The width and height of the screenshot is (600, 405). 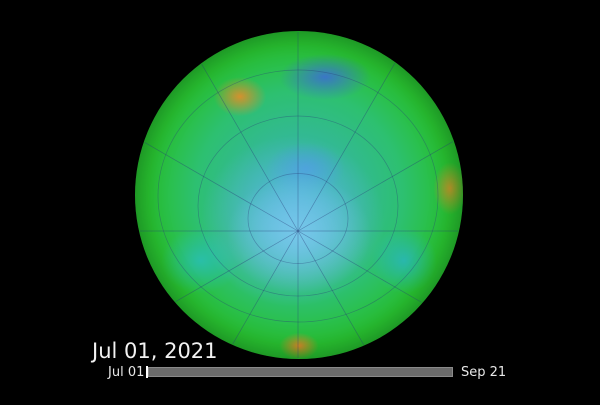 What do you see at coordinates (300, 372) in the screenshot?
I see `timeline-track` at bounding box center [300, 372].